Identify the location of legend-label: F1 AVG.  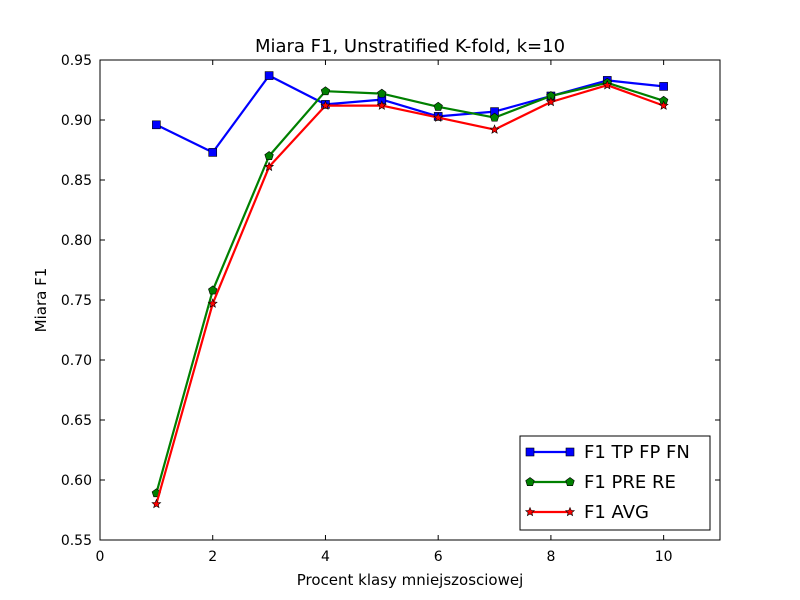
(616, 512).